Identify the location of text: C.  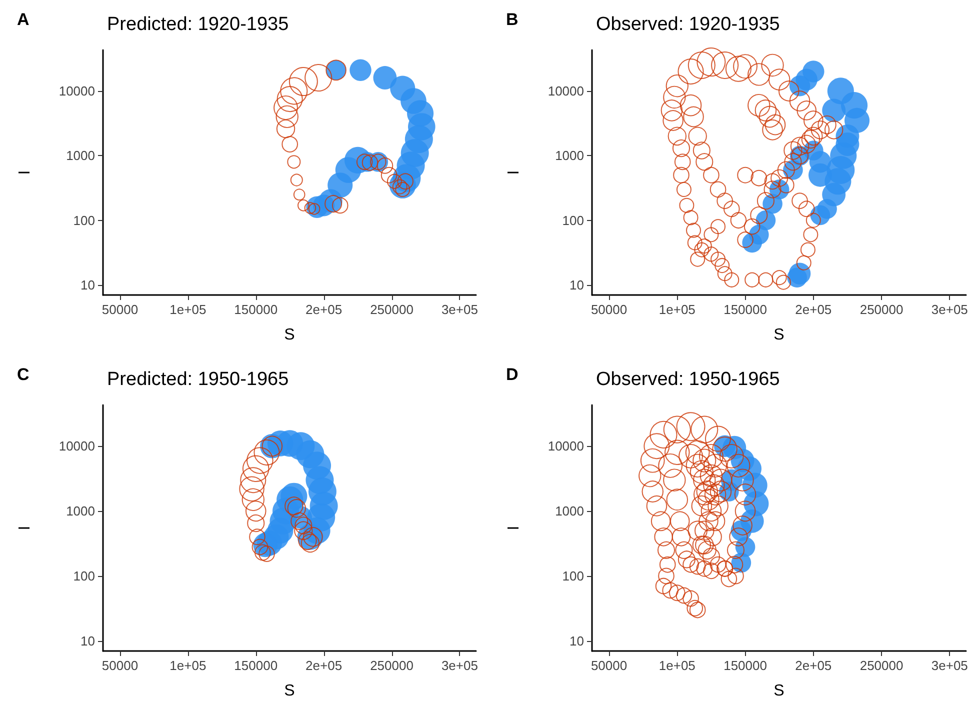
(23, 374).